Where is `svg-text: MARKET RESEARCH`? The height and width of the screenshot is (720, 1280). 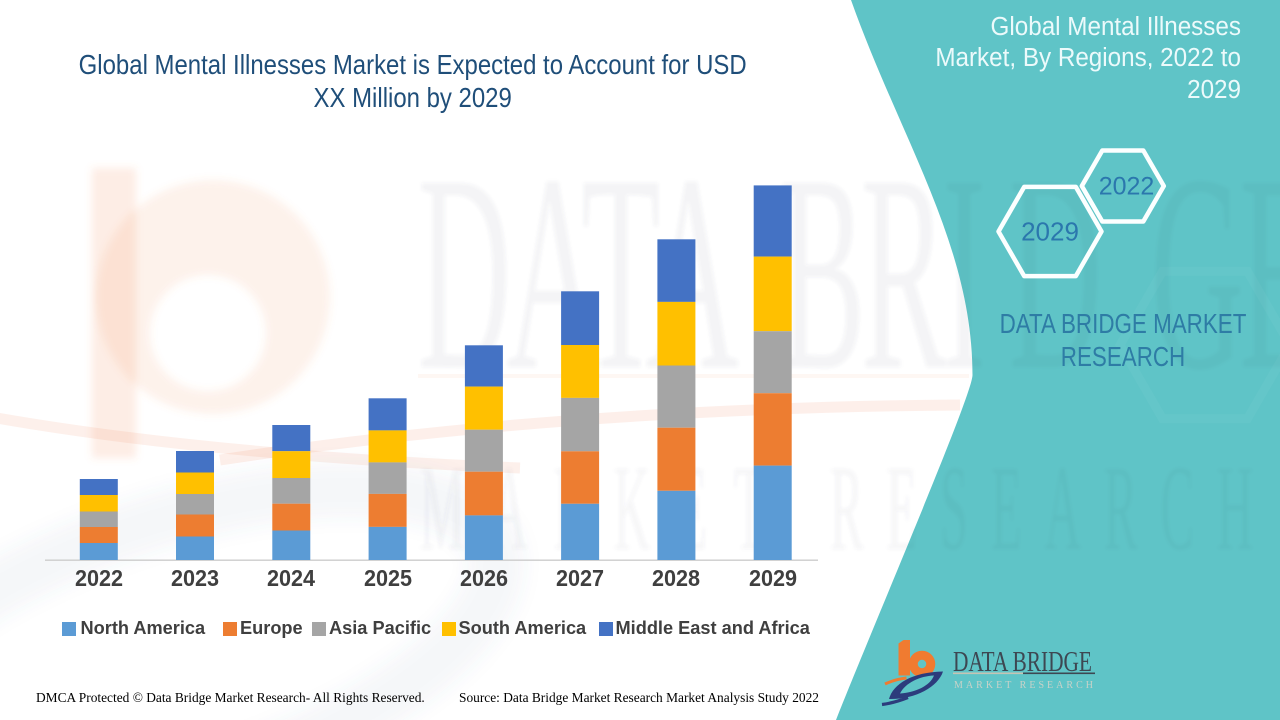
svg-text: MARKET RESEARCH is located at coordinates (1023, 685).